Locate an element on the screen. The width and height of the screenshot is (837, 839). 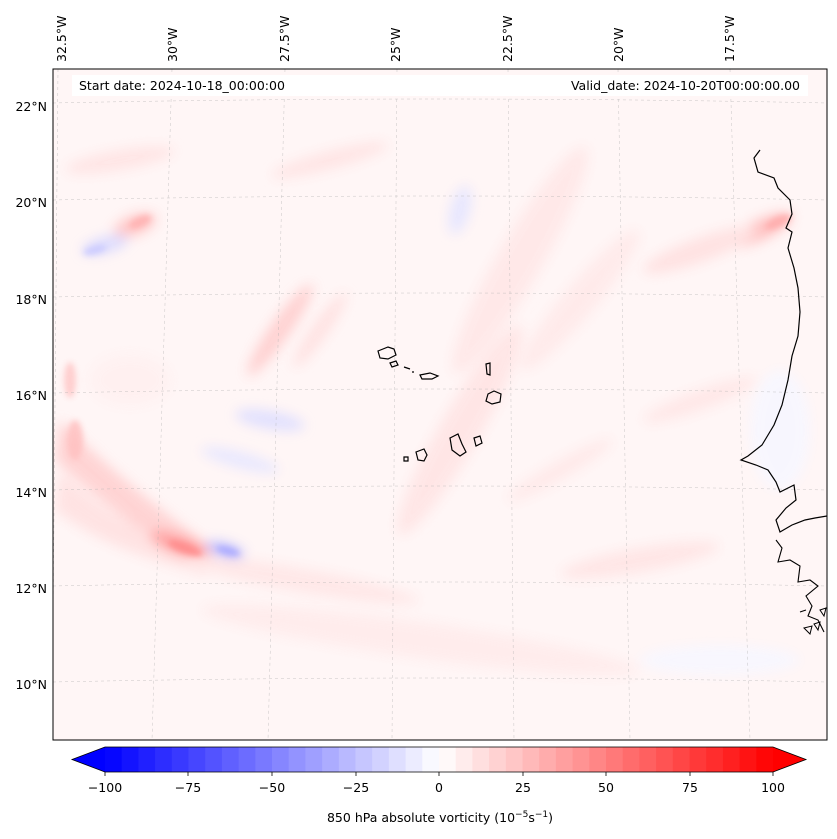
lat-labels: 22°N 20°N 18°N 16°N 14°N 12°N 10°N is located at coordinates (31, 395).